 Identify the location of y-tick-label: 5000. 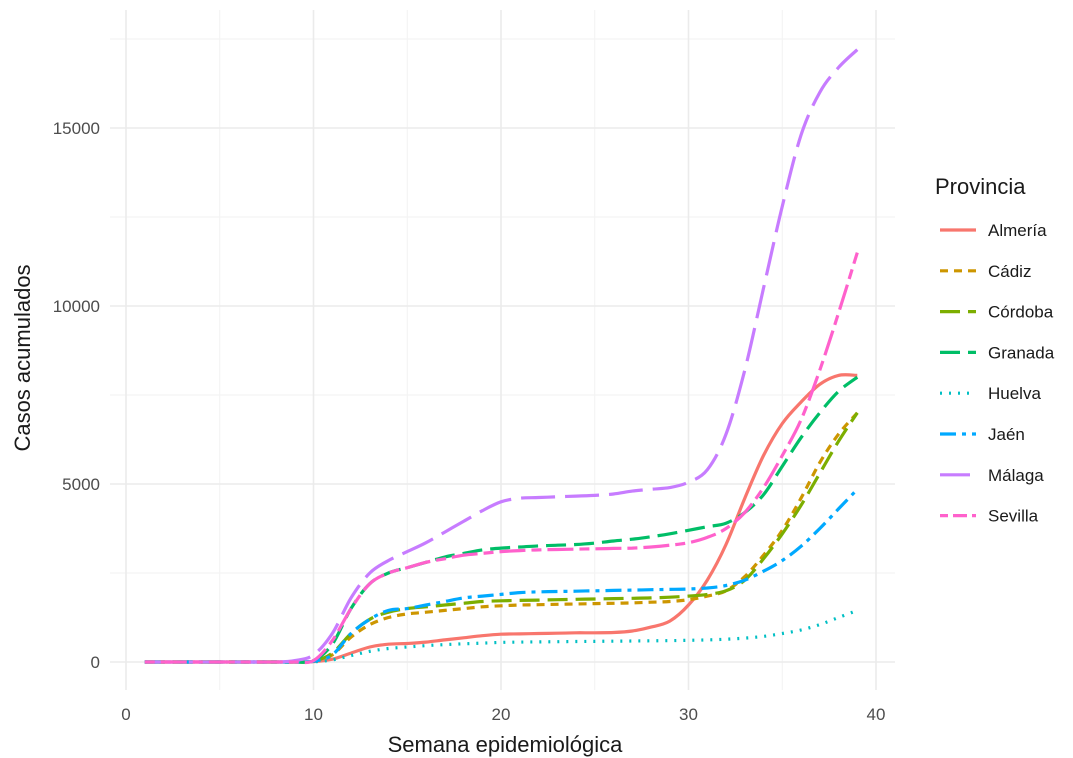
(81, 484).